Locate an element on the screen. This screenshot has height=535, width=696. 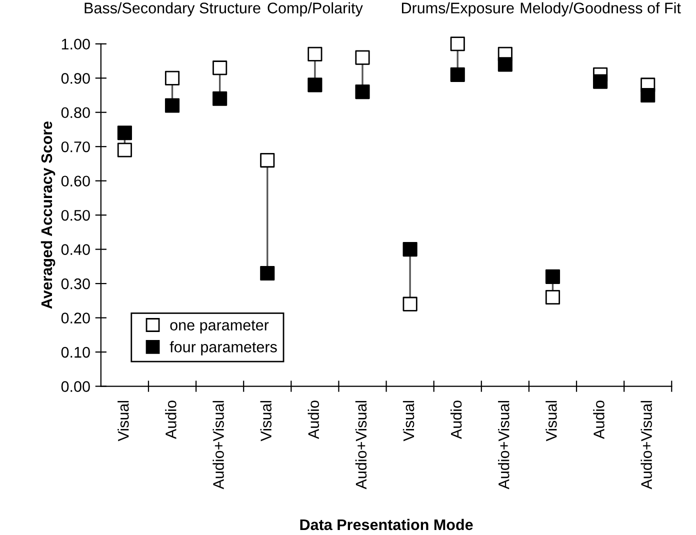
x-axis-title: Data Presentation Mode is located at coordinates (386, 524).